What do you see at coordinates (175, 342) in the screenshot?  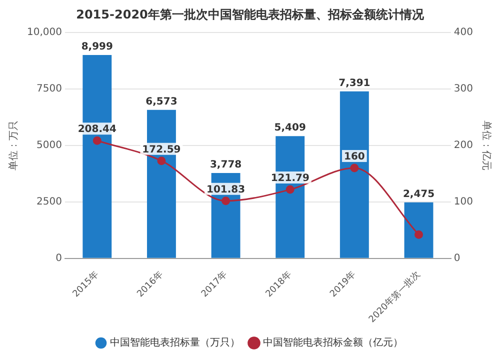 I see `legend-label: 中国智能电表招标量（万只）` at bounding box center [175, 342].